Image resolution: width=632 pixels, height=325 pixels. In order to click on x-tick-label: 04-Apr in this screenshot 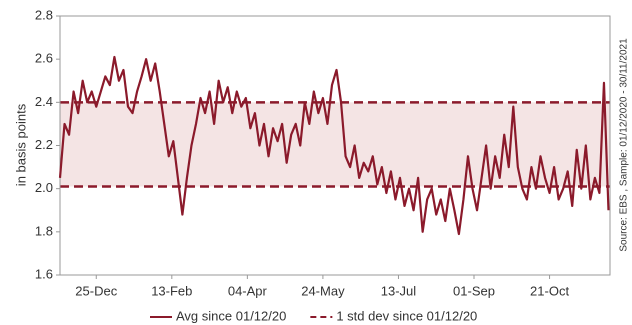, I will do `click(248, 290)`.